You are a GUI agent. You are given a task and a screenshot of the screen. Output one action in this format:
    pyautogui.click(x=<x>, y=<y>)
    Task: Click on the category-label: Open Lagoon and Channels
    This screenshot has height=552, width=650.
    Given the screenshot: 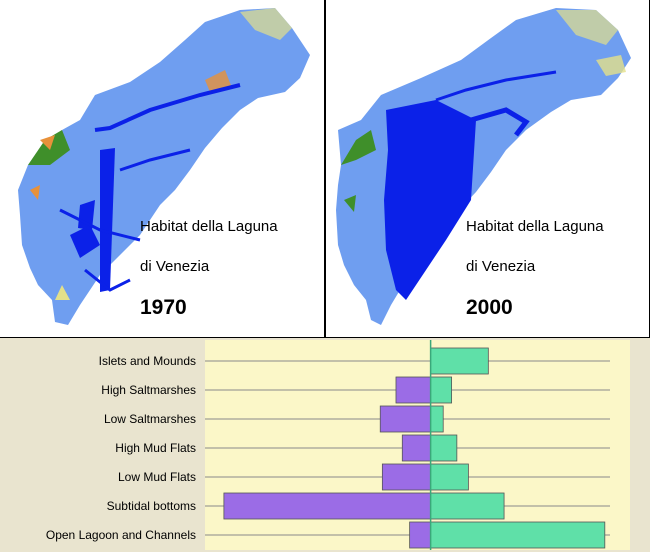 What is the action you would take?
    pyautogui.click(x=121, y=535)
    